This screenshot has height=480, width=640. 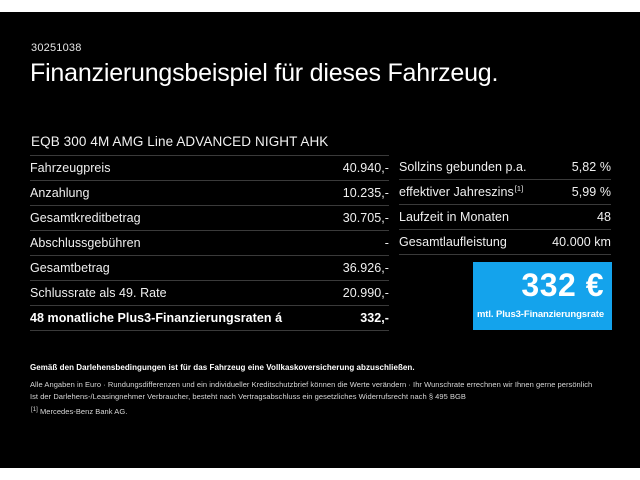 I want to click on row-value: 30.705,-, so click(x=365, y=218).